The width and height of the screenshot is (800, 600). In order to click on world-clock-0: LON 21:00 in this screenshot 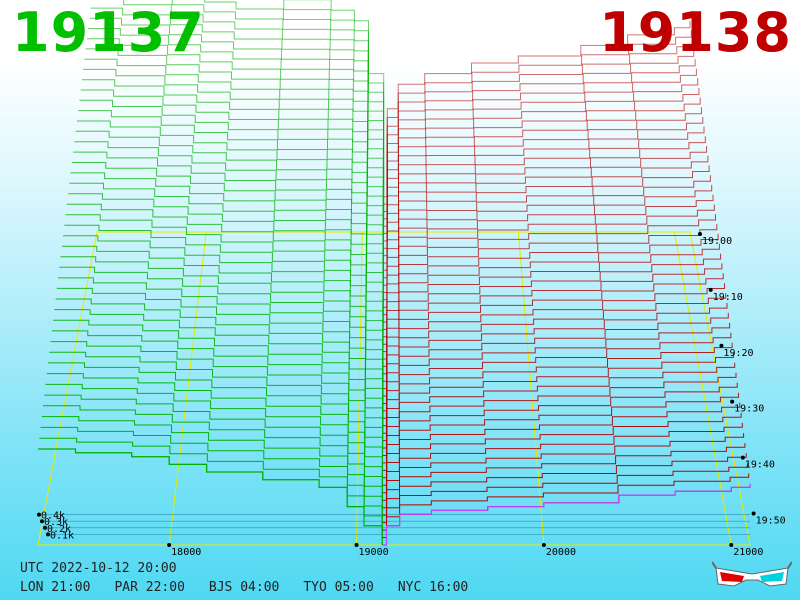, I will do `click(55, 587)`.